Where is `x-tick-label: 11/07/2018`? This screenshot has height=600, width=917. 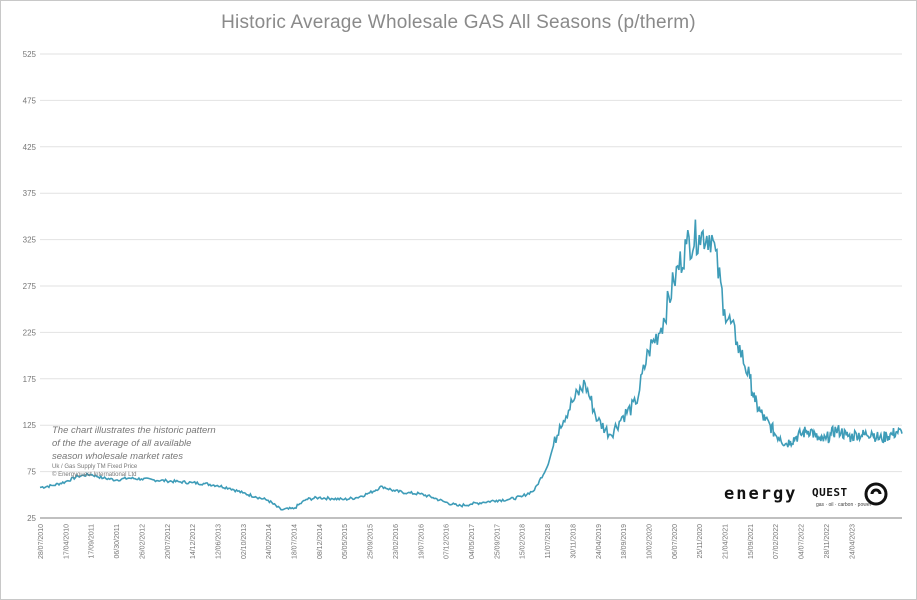 x-tick-label: 11/07/2018 is located at coordinates (548, 541).